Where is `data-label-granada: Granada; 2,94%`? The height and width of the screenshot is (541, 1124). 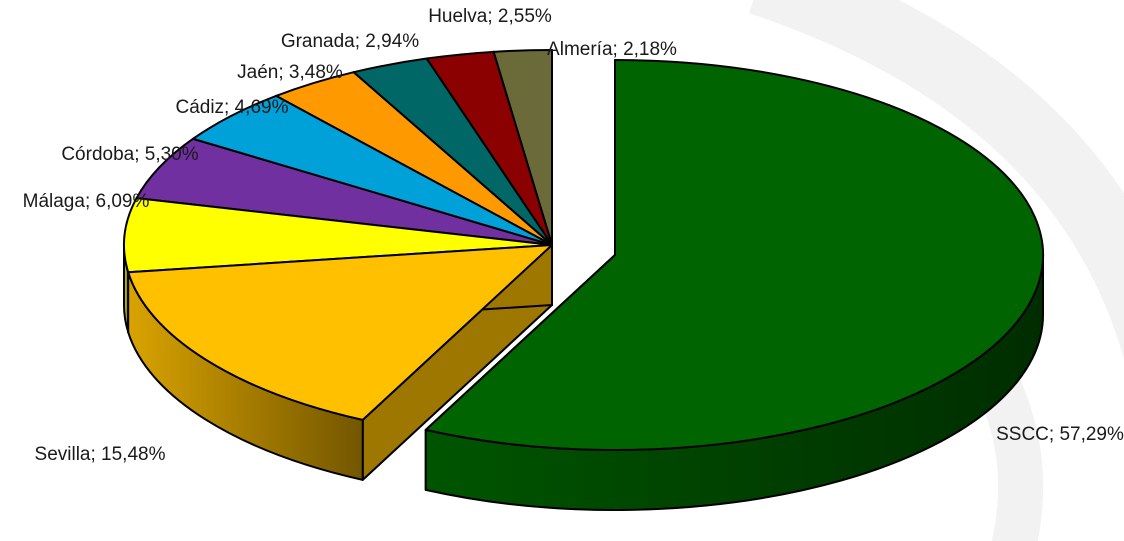
data-label-granada: Granada; 2,94% is located at coordinates (350, 41).